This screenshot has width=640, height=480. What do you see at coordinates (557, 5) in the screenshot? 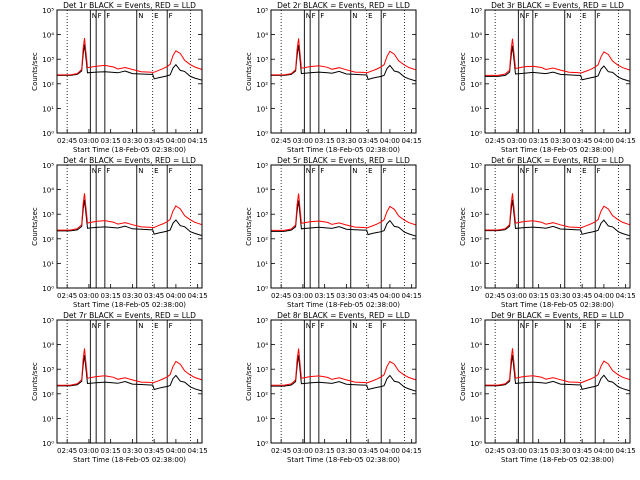
I see `chart-title: Det 3r BLACK = Events, RED = LLD` at bounding box center [557, 5].